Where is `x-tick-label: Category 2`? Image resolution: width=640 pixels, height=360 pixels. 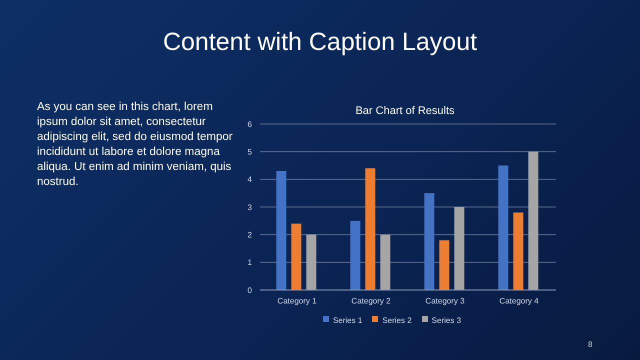
x-tick-label: Category 2 is located at coordinates (371, 301).